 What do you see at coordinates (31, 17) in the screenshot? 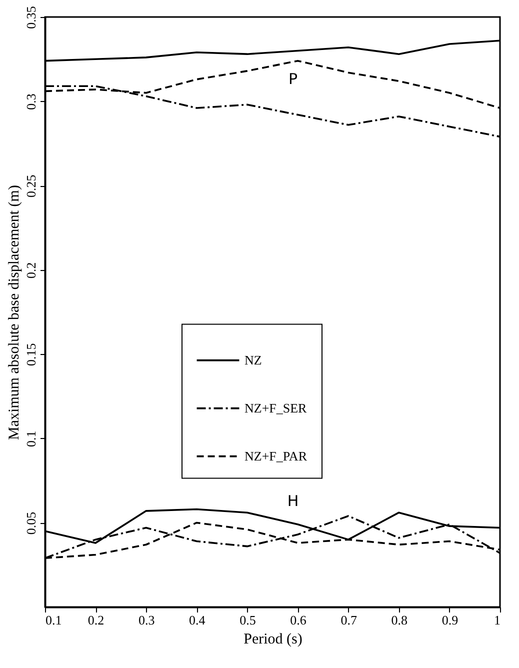
I see `y-tick-label: 0.35` at bounding box center [31, 17].